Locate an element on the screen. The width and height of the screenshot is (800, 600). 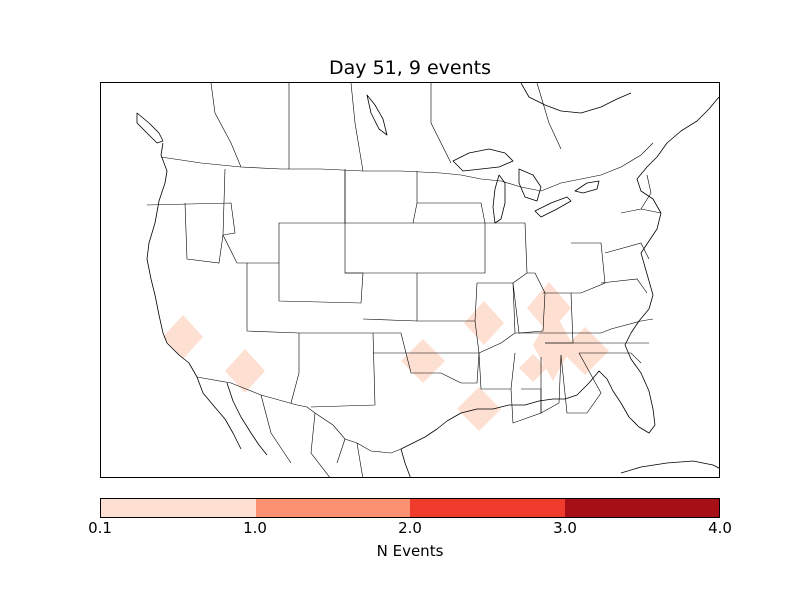
event-region: Southern Nevada / Arizona border is located at coordinates (245, 371).